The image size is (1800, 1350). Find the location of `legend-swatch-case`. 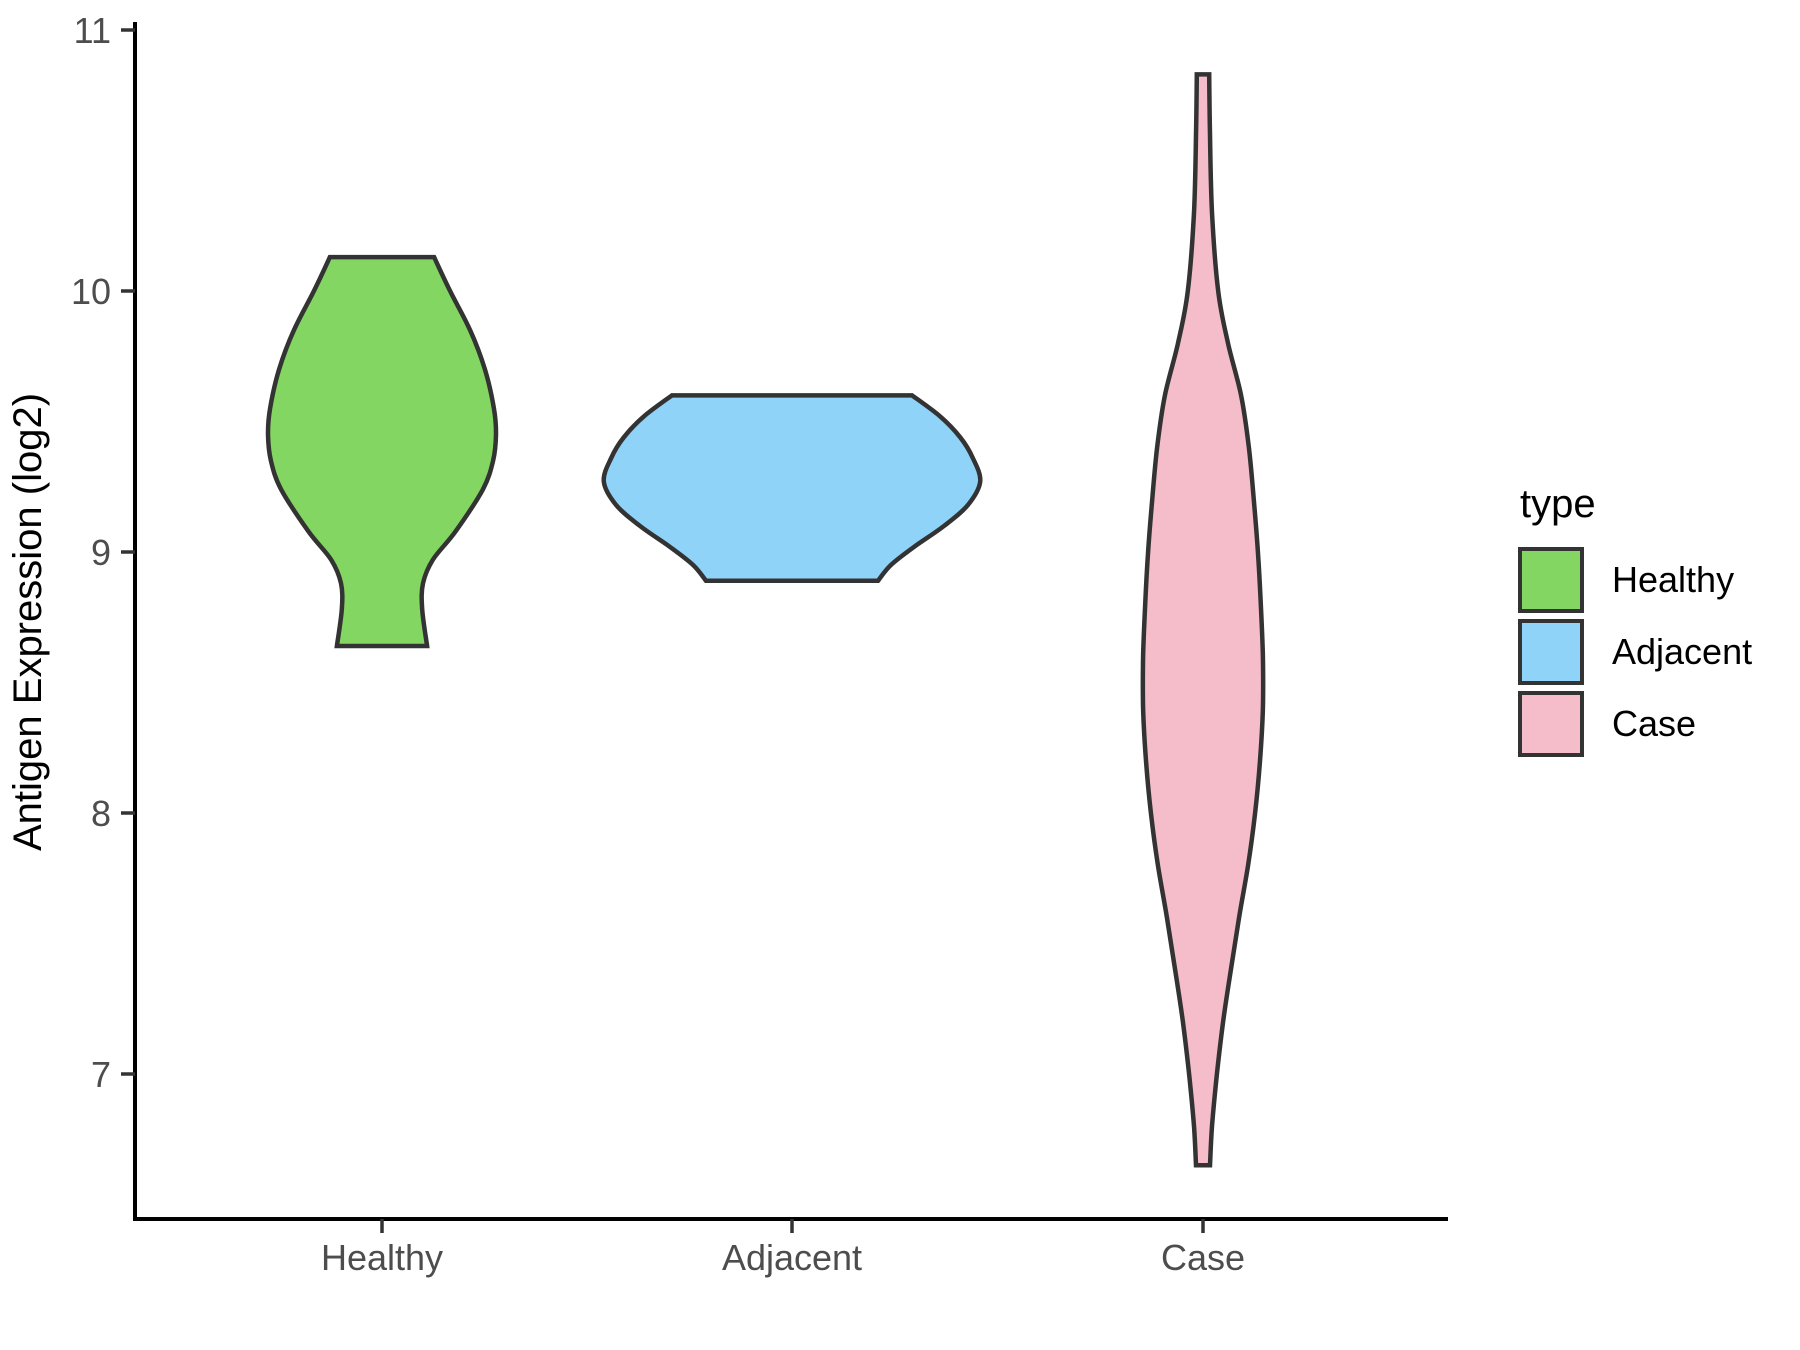

legend-swatch-case is located at coordinates (1551, 724).